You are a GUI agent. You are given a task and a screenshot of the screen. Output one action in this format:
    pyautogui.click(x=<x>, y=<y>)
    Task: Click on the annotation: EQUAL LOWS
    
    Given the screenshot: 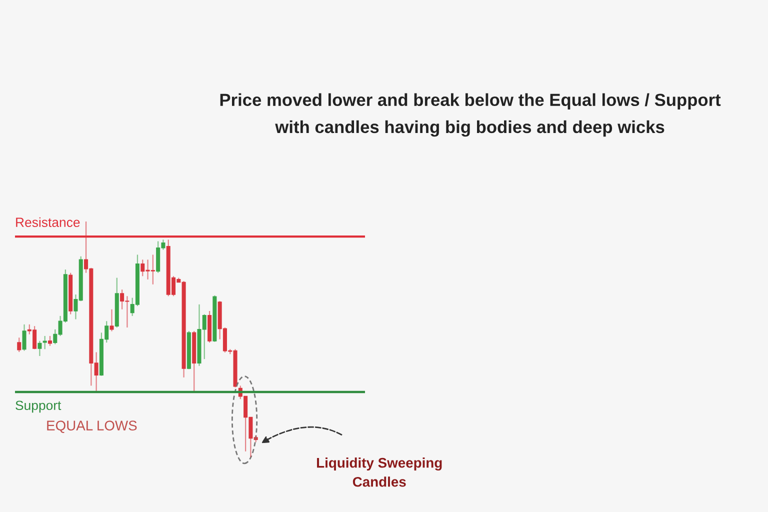 What is the action you would take?
    pyautogui.click(x=92, y=426)
    